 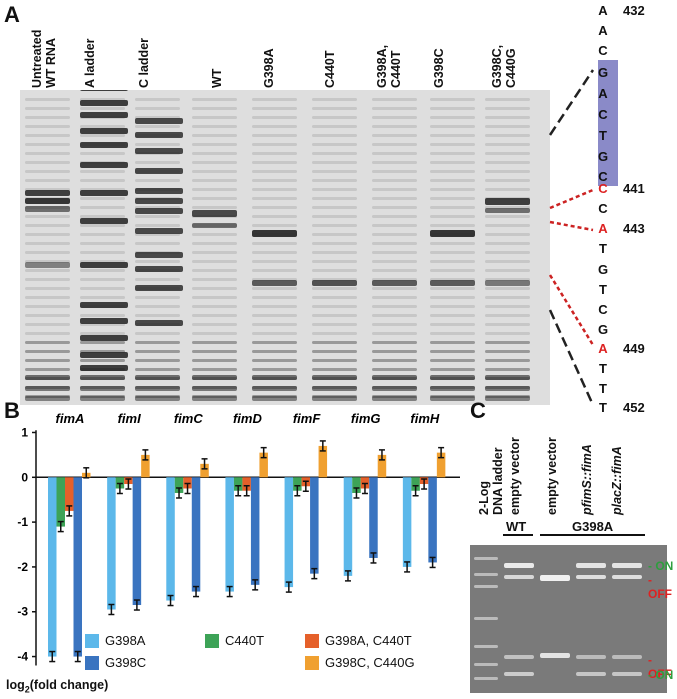 What do you see at coordinates (478, 410) in the screenshot?
I see `panel-c-letter: C` at bounding box center [478, 410].